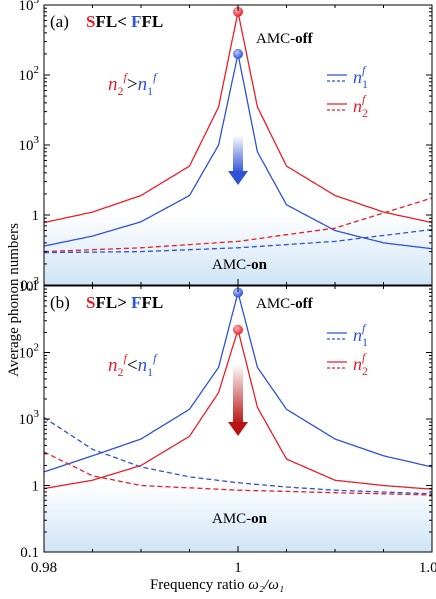  What do you see at coordinates (124, 21) in the screenshot?
I see `comparison-title: SFL< FFL` at bounding box center [124, 21].